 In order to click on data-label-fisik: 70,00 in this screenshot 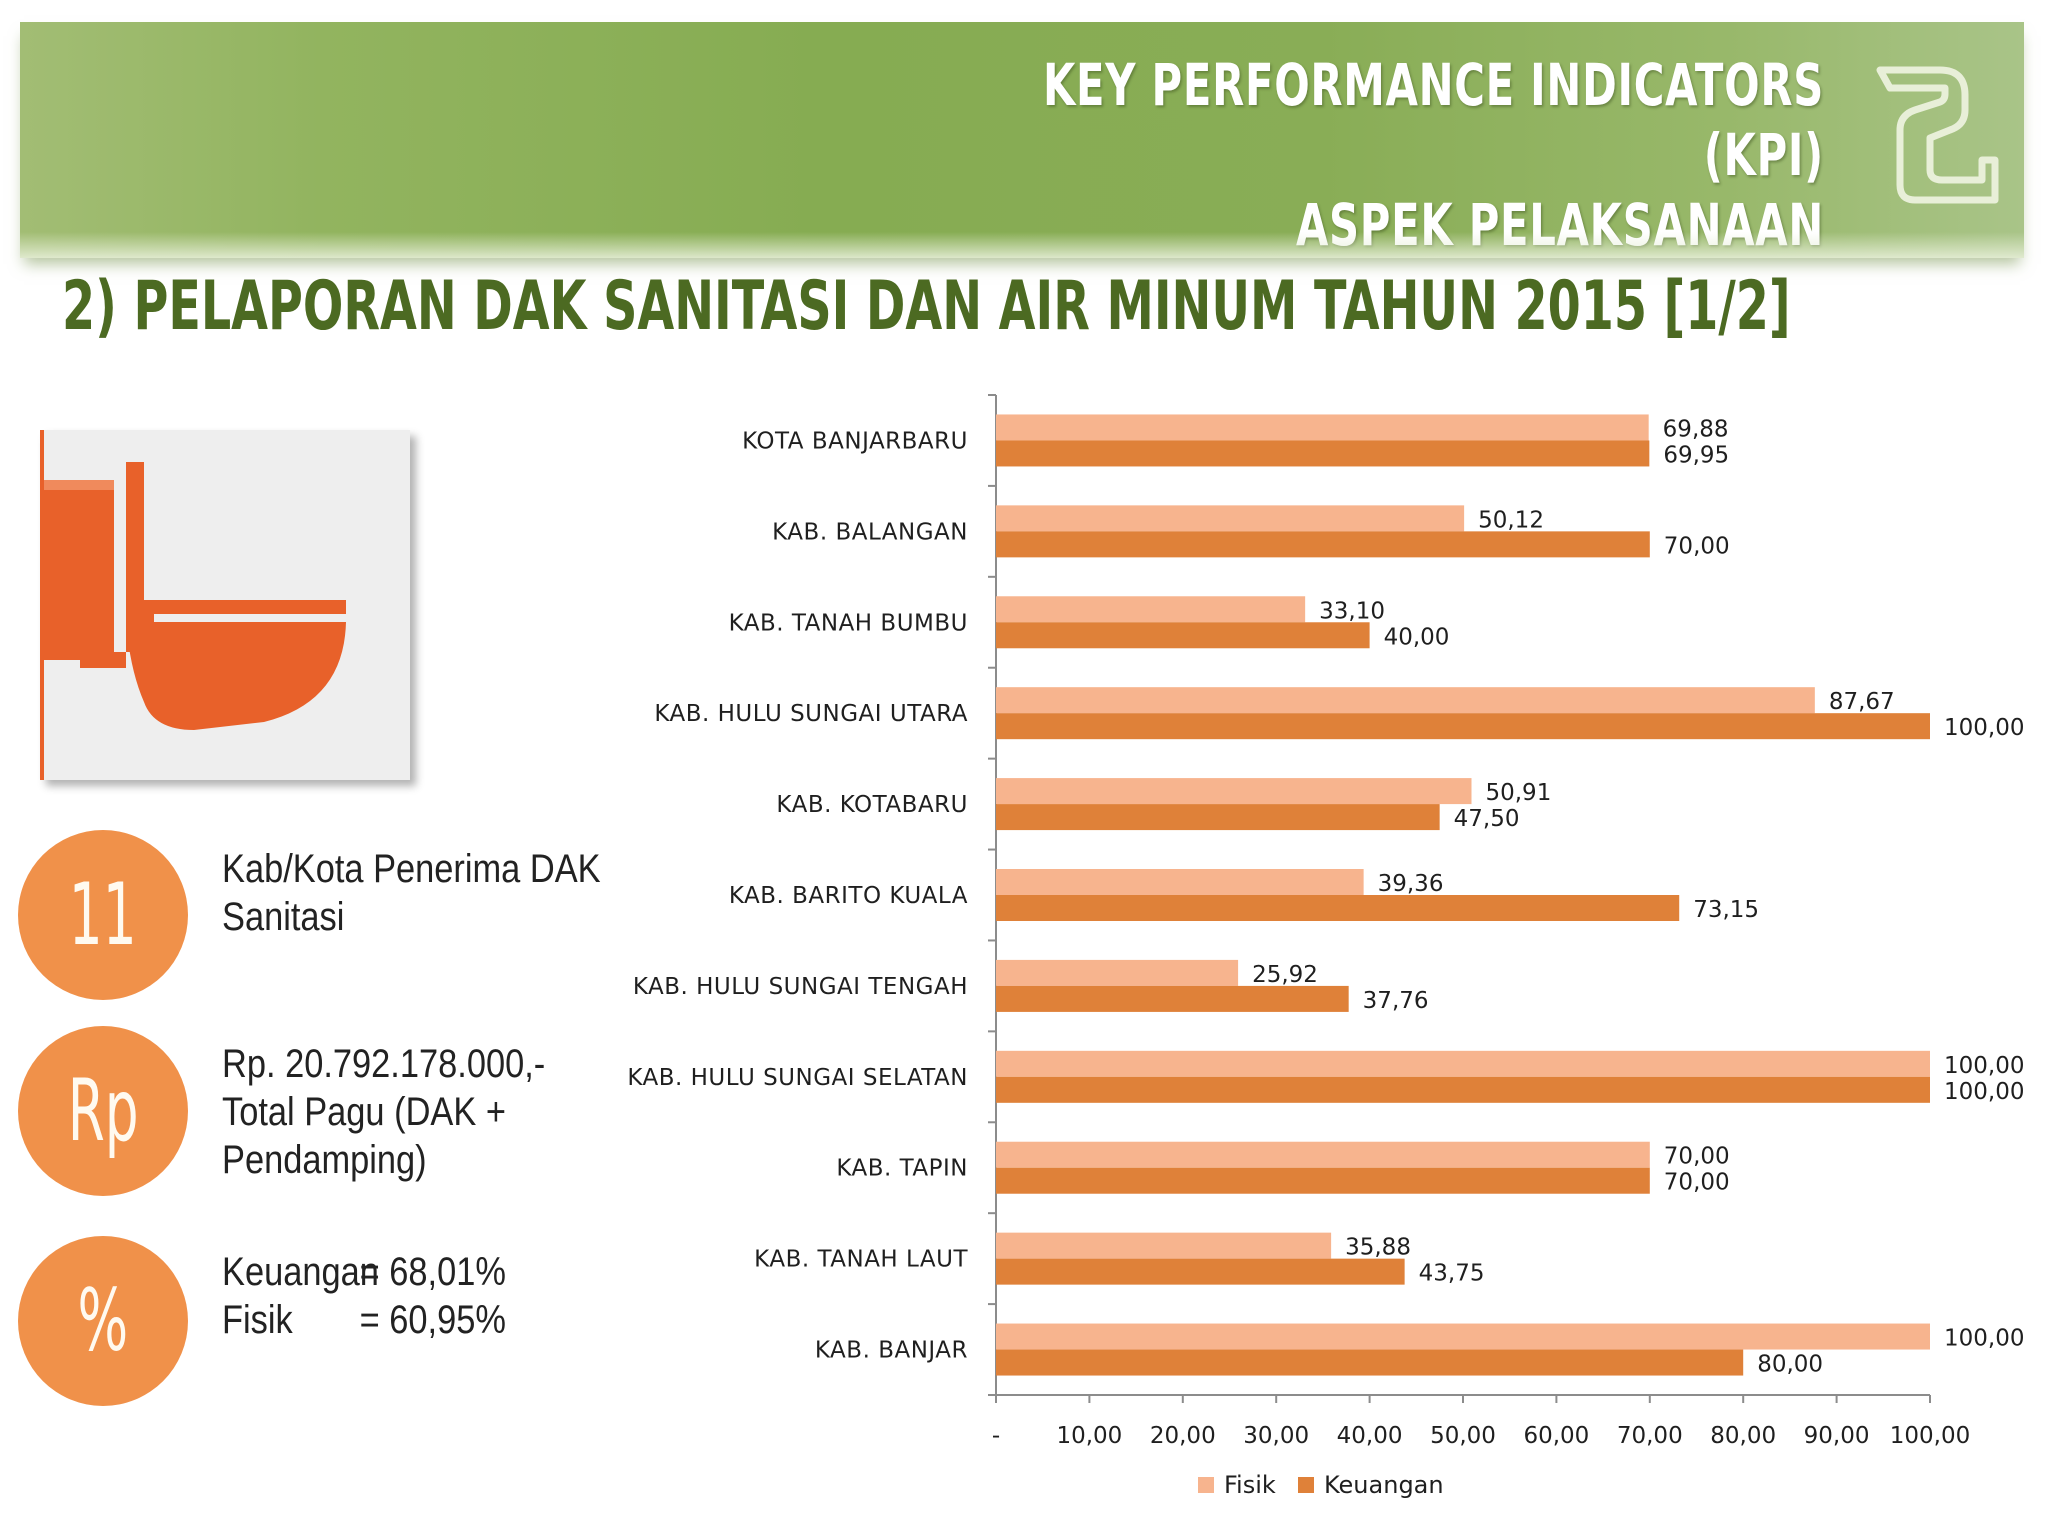, I will do `click(1697, 1157)`.